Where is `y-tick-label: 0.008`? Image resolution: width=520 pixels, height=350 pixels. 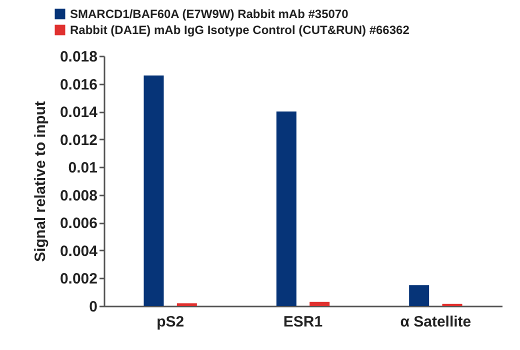 y-tick-label: 0.008 is located at coordinates (79, 195).